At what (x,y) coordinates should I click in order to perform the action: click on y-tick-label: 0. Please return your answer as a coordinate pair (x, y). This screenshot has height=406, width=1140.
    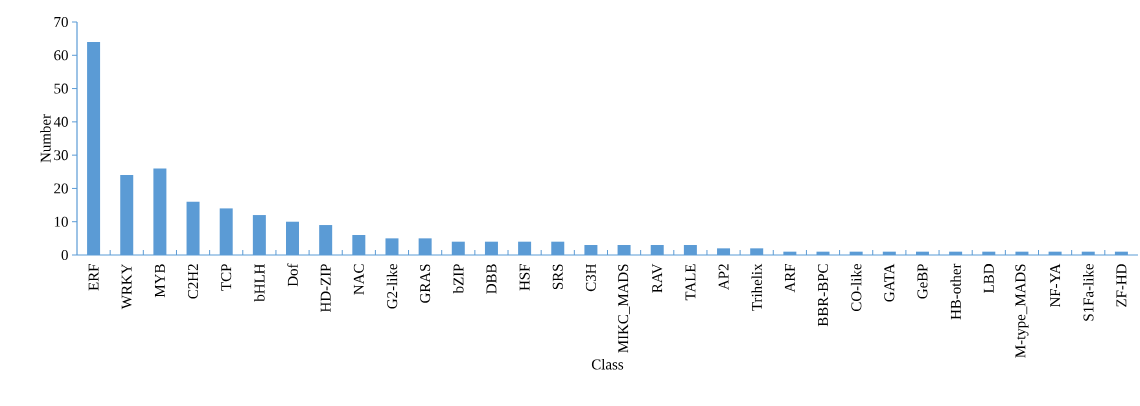
    Looking at the image, I should click on (64, 255).